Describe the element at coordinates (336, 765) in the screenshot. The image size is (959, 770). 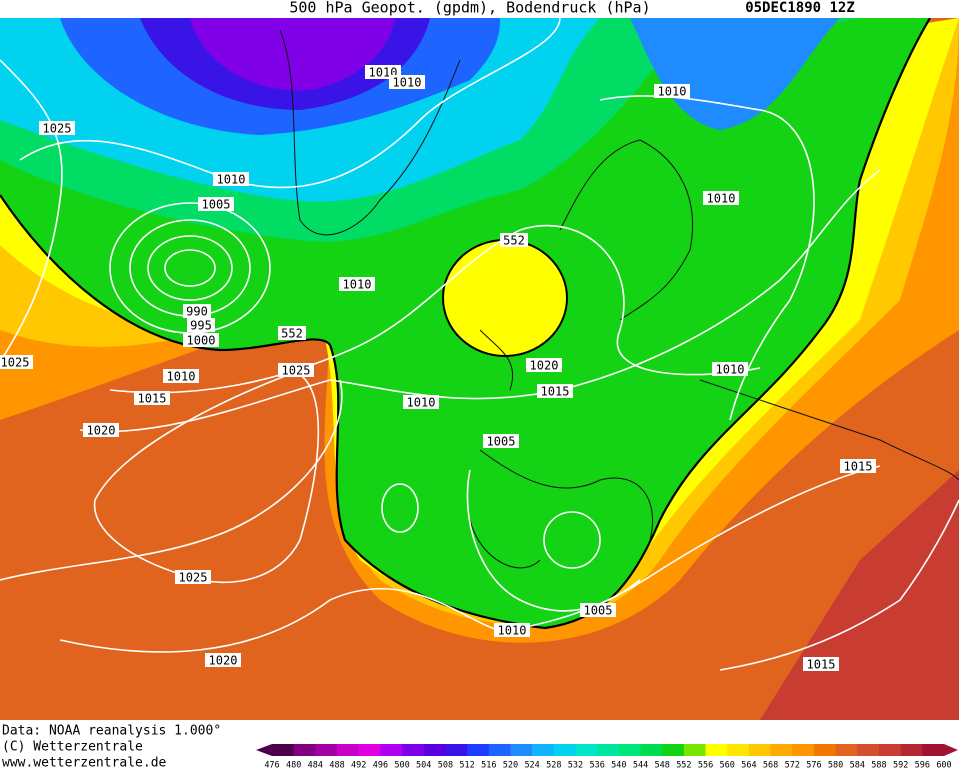
I see `colorbar-label: 488` at that location.